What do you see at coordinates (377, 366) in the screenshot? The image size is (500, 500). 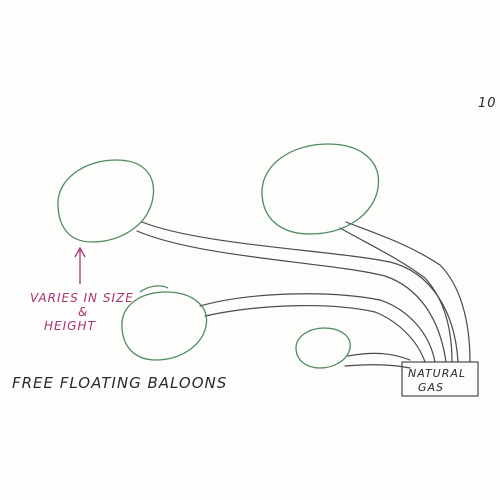 I see `hose-balloon-4-b` at bounding box center [377, 366].